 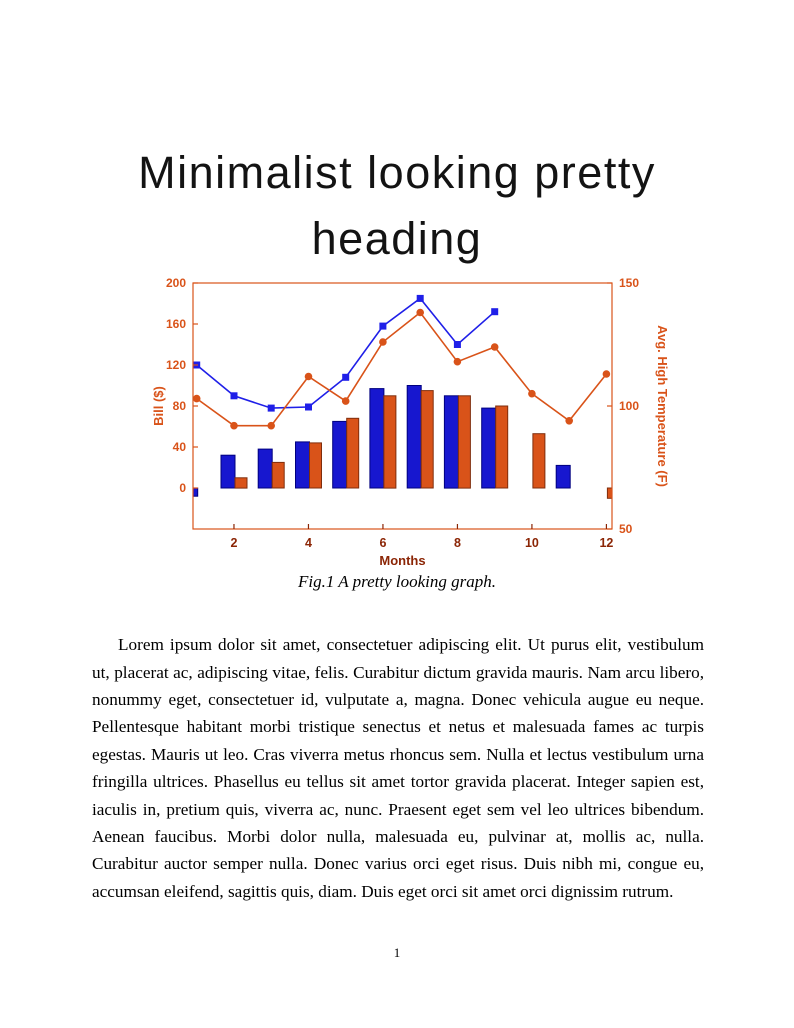 What do you see at coordinates (176, 283) in the screenshot?
I see `svg-text: 200` at bounding box center [176, 283].